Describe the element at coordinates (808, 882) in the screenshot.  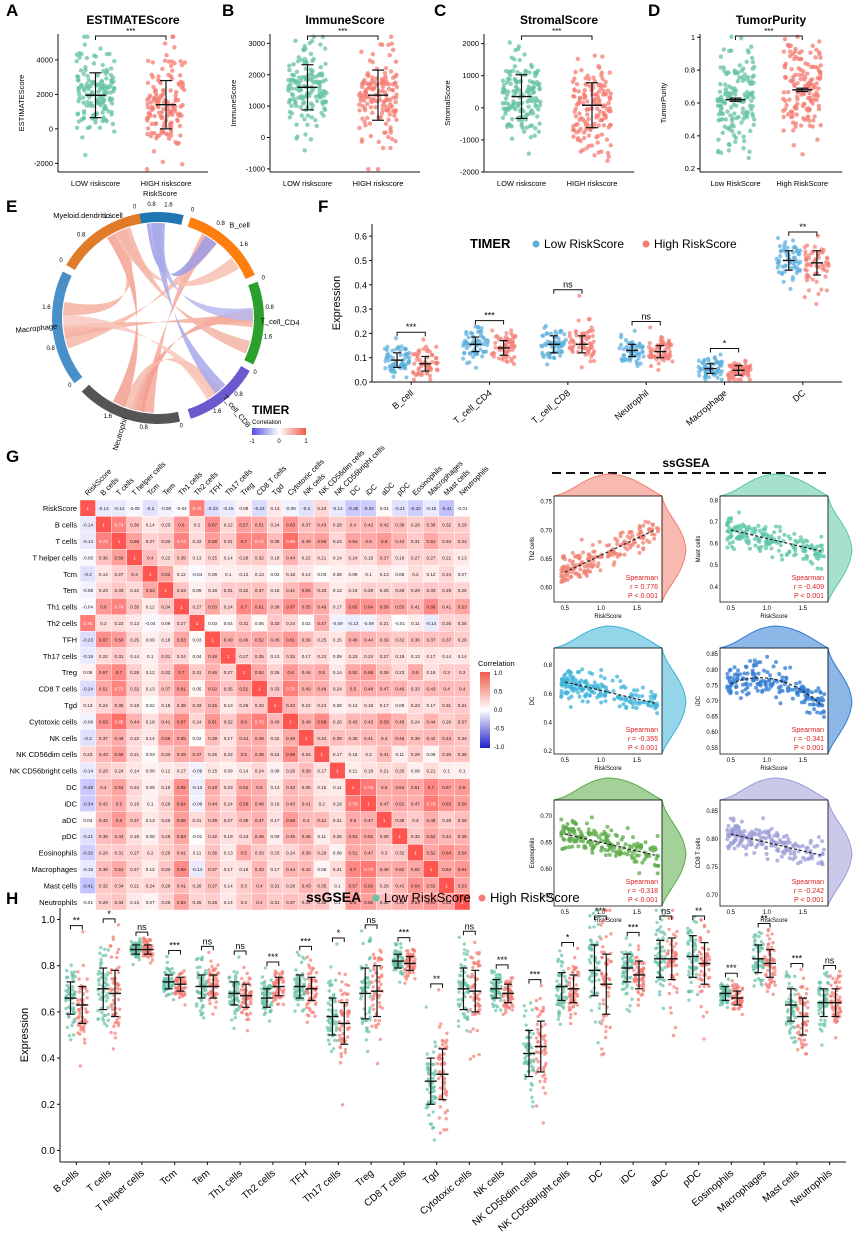
I see `spearman-label: Spearman` at that location.